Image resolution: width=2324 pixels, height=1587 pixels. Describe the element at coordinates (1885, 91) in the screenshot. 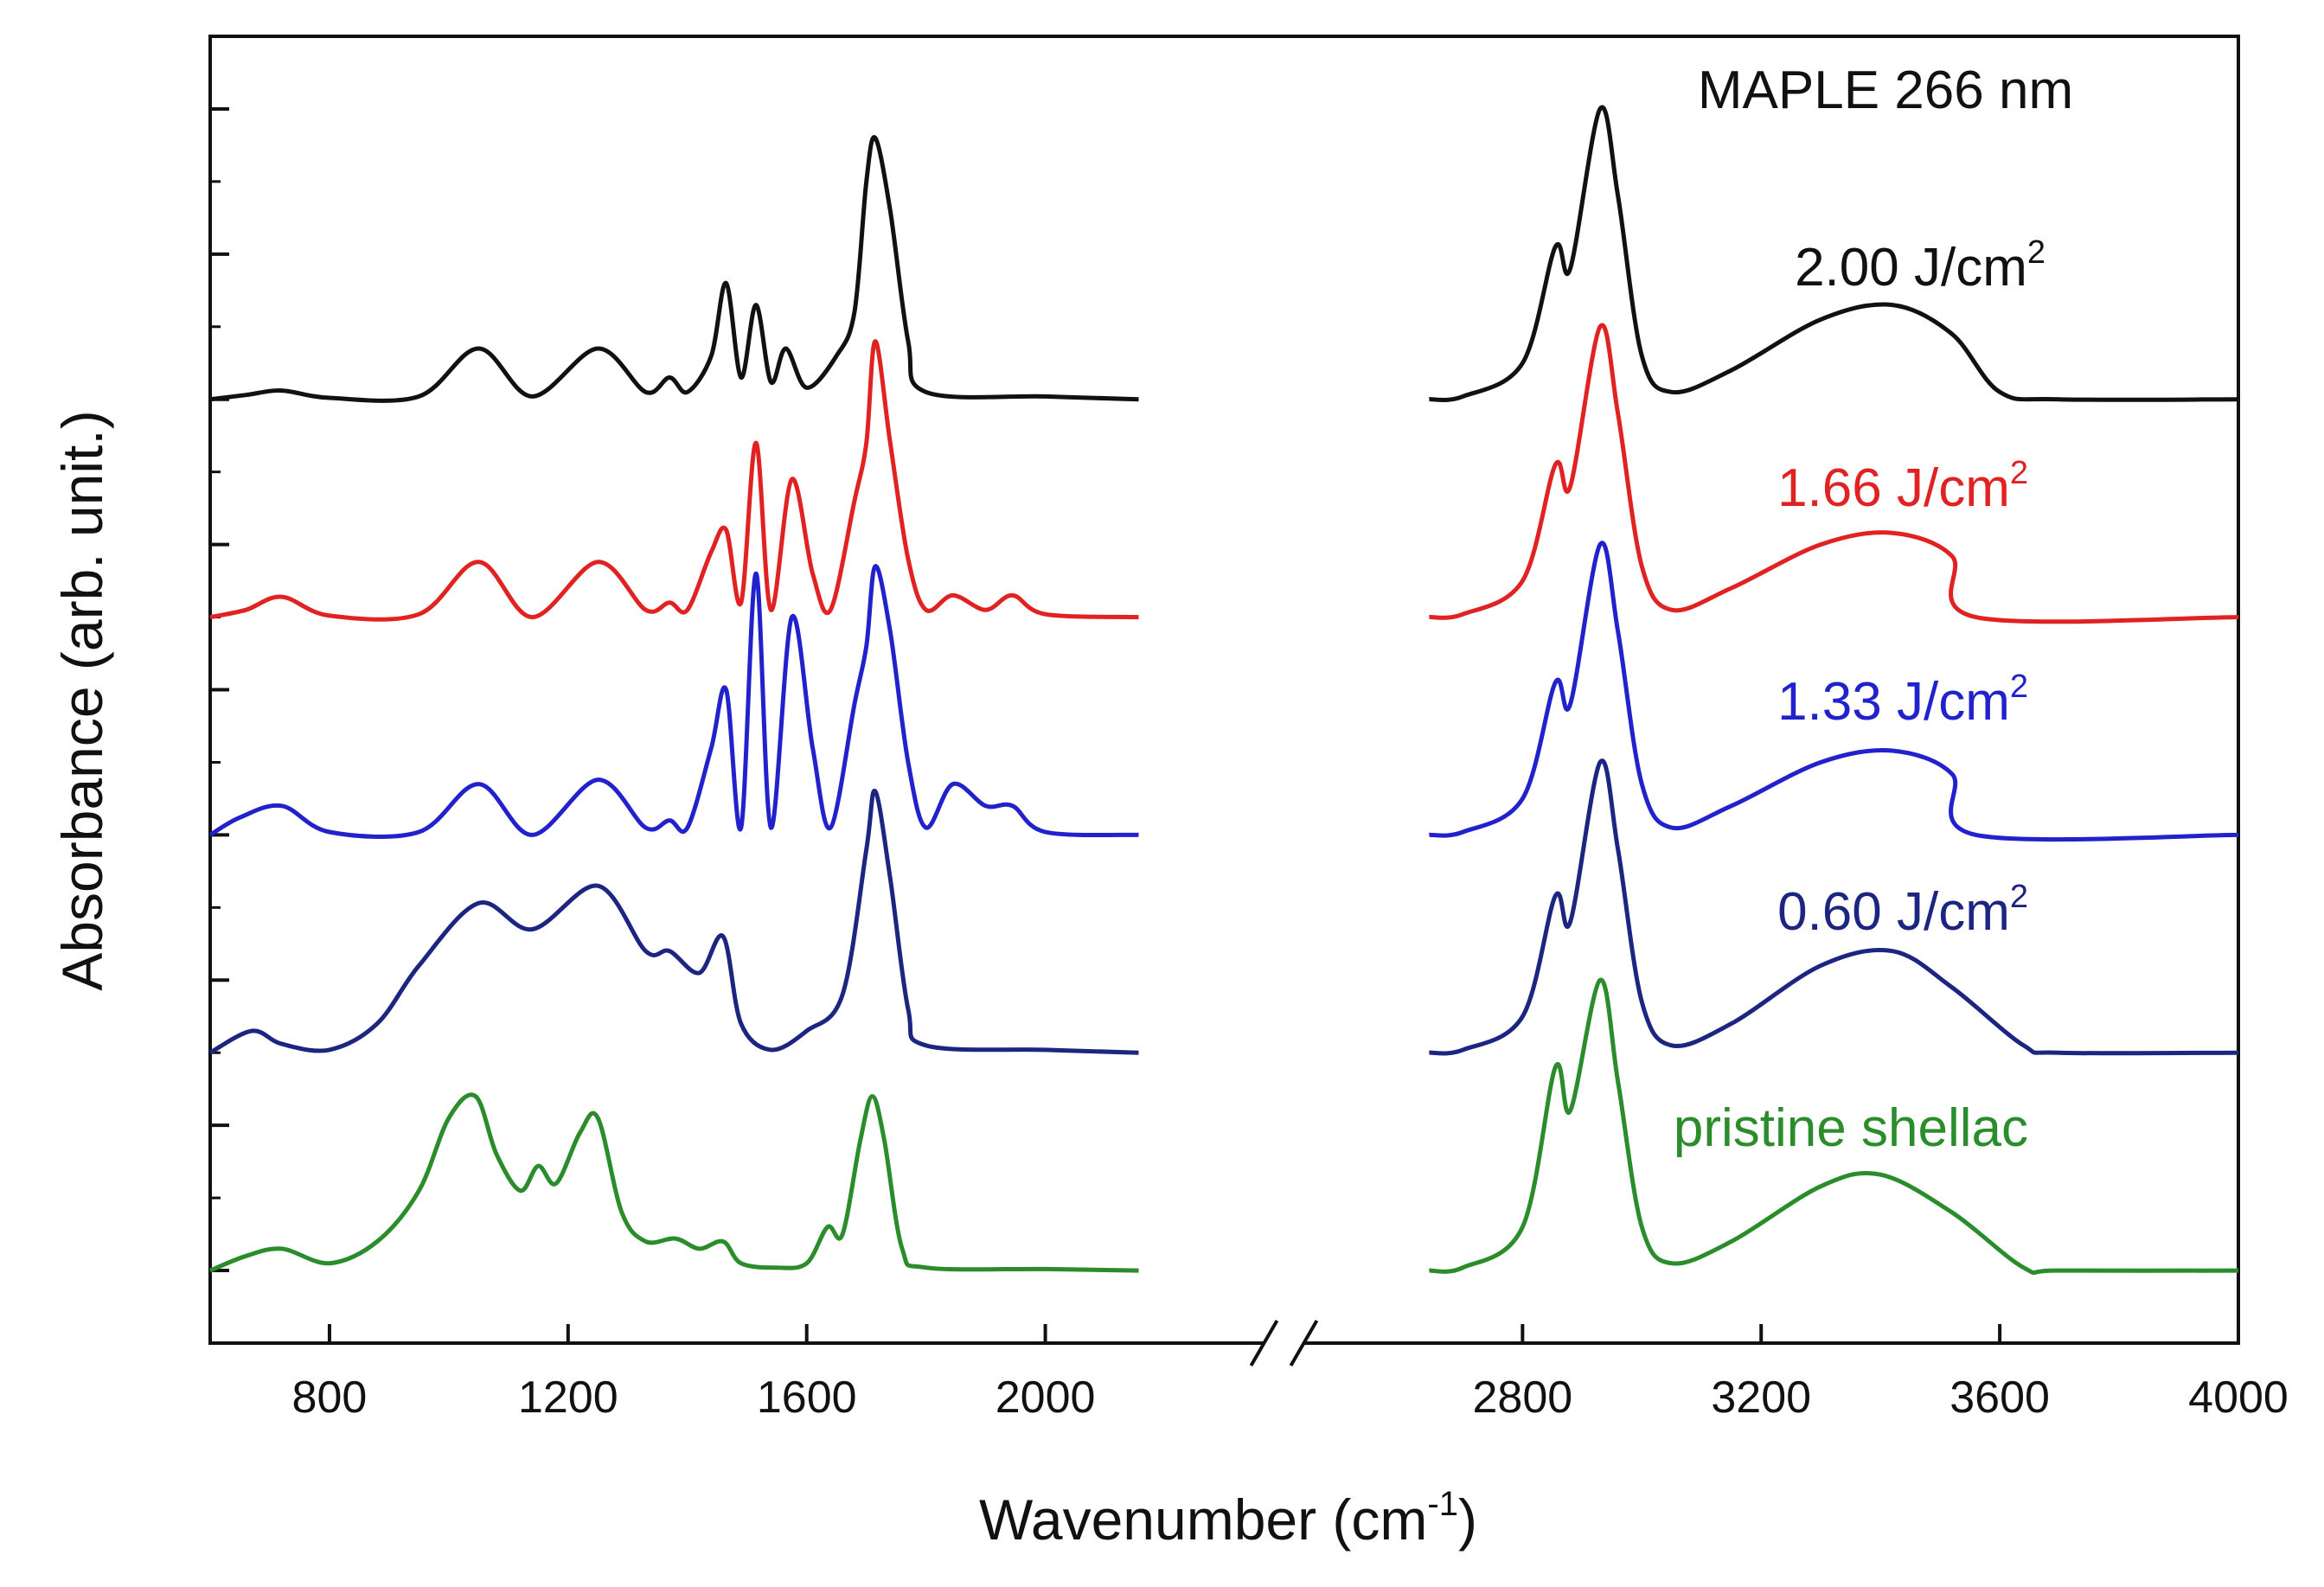

I see `chart-title: MAPLE 266 nm` at that location.